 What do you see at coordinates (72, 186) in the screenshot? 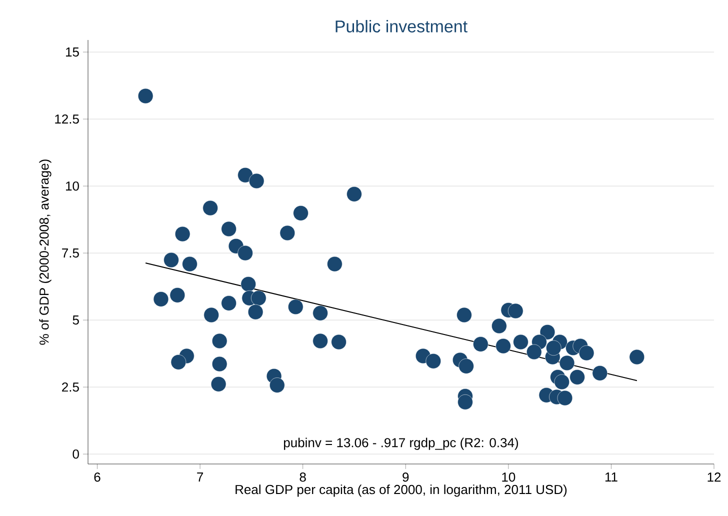
I see `y-tick-label: 10` at bounding box center [72, 186].